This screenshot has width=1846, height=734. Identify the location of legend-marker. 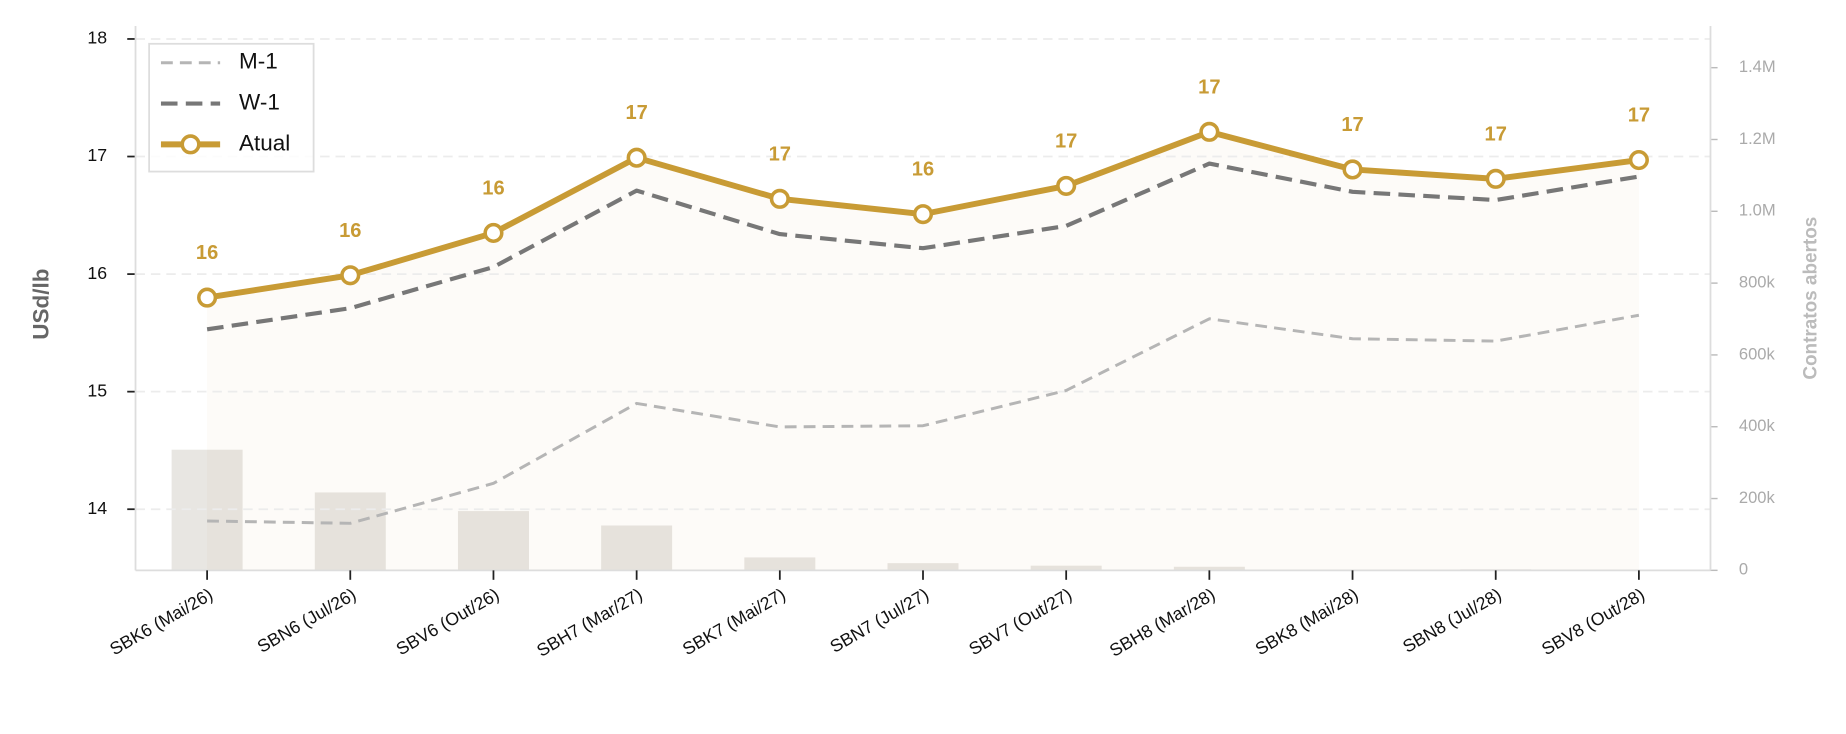
(190, 144).